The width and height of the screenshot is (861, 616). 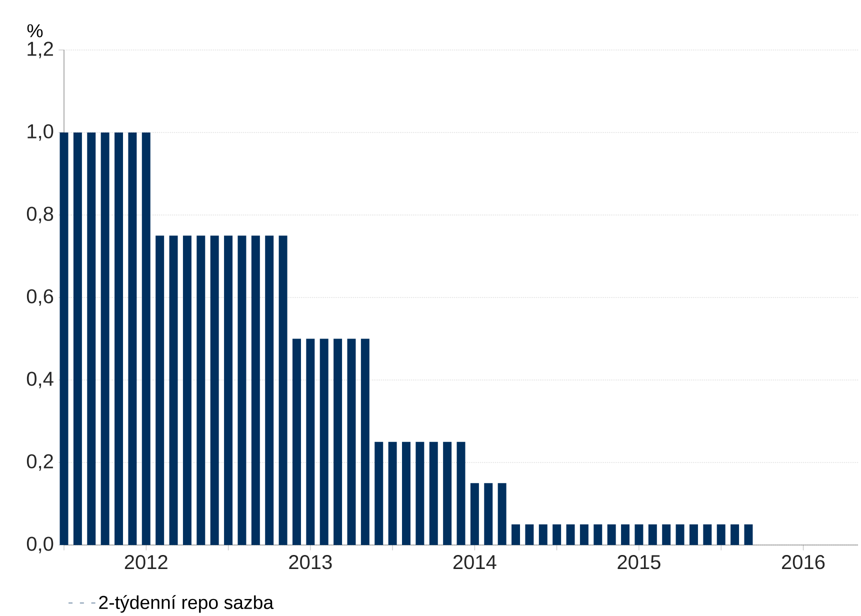 What do you see at coordinates (474, 562) in the screenshot?
I see `x-tick-label: 2014` at bounding box center [474, 562].